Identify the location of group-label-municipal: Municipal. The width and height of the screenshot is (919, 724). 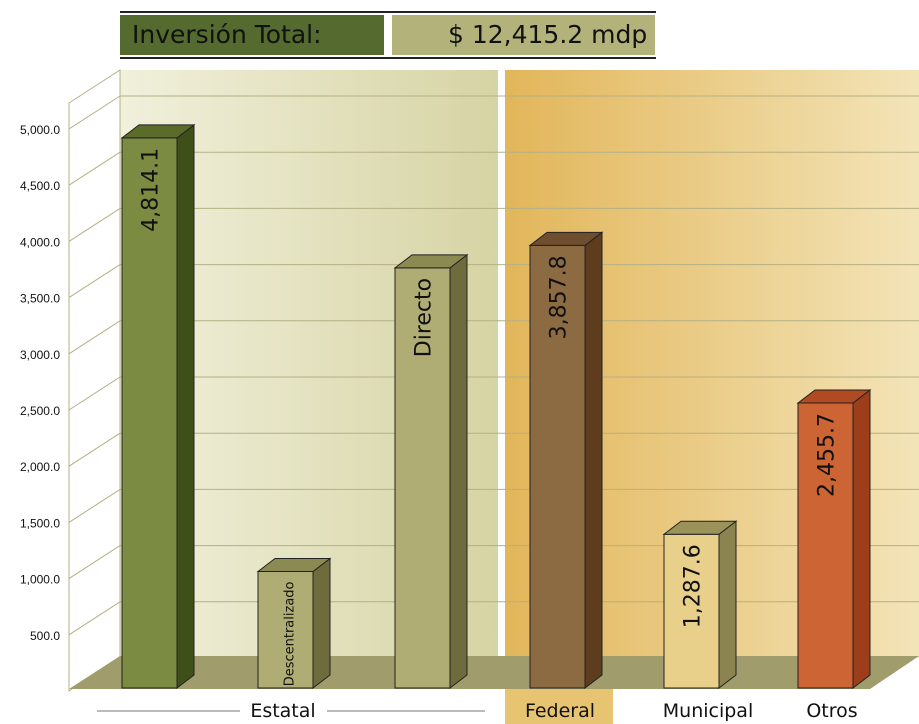
(708, 711).